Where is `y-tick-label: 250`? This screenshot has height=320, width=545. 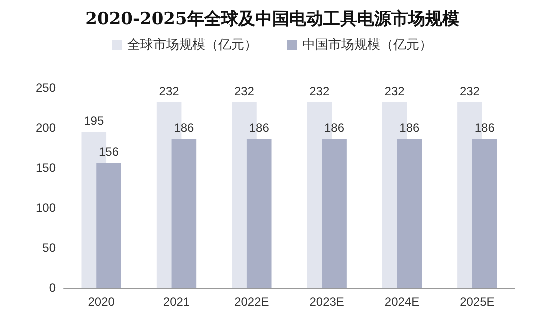 y-tick-label: 250 is located at coordinates (46, 88).